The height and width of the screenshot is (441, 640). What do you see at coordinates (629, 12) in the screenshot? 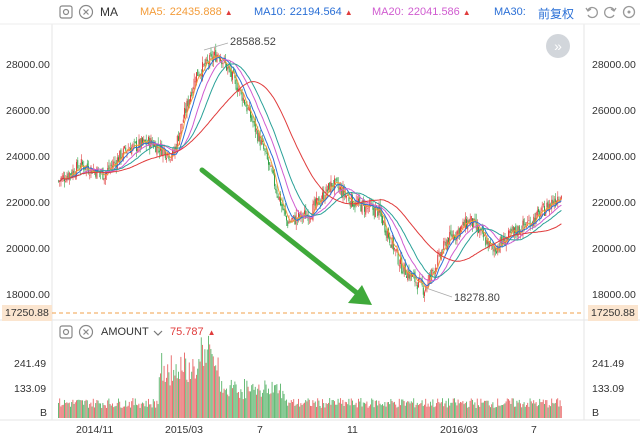
I see `reset-icon` at bounding box center [629, 12].